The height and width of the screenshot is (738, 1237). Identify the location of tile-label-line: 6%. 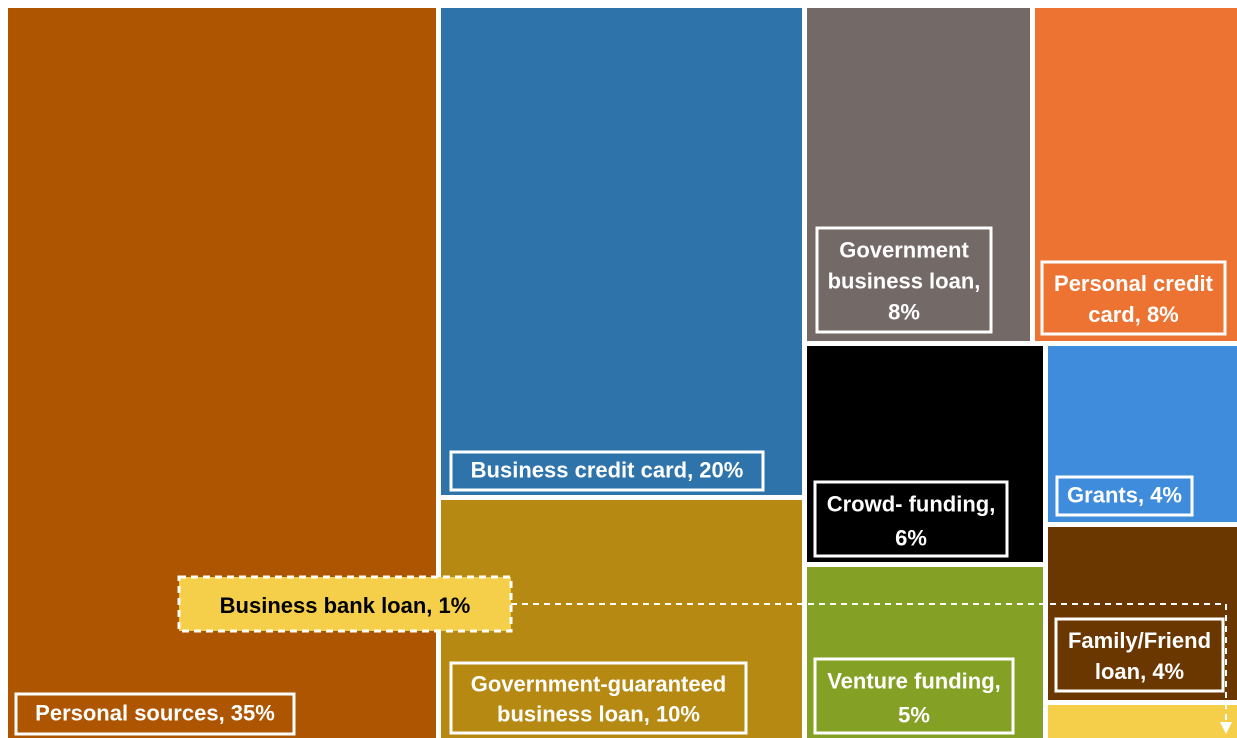
(911, 538).